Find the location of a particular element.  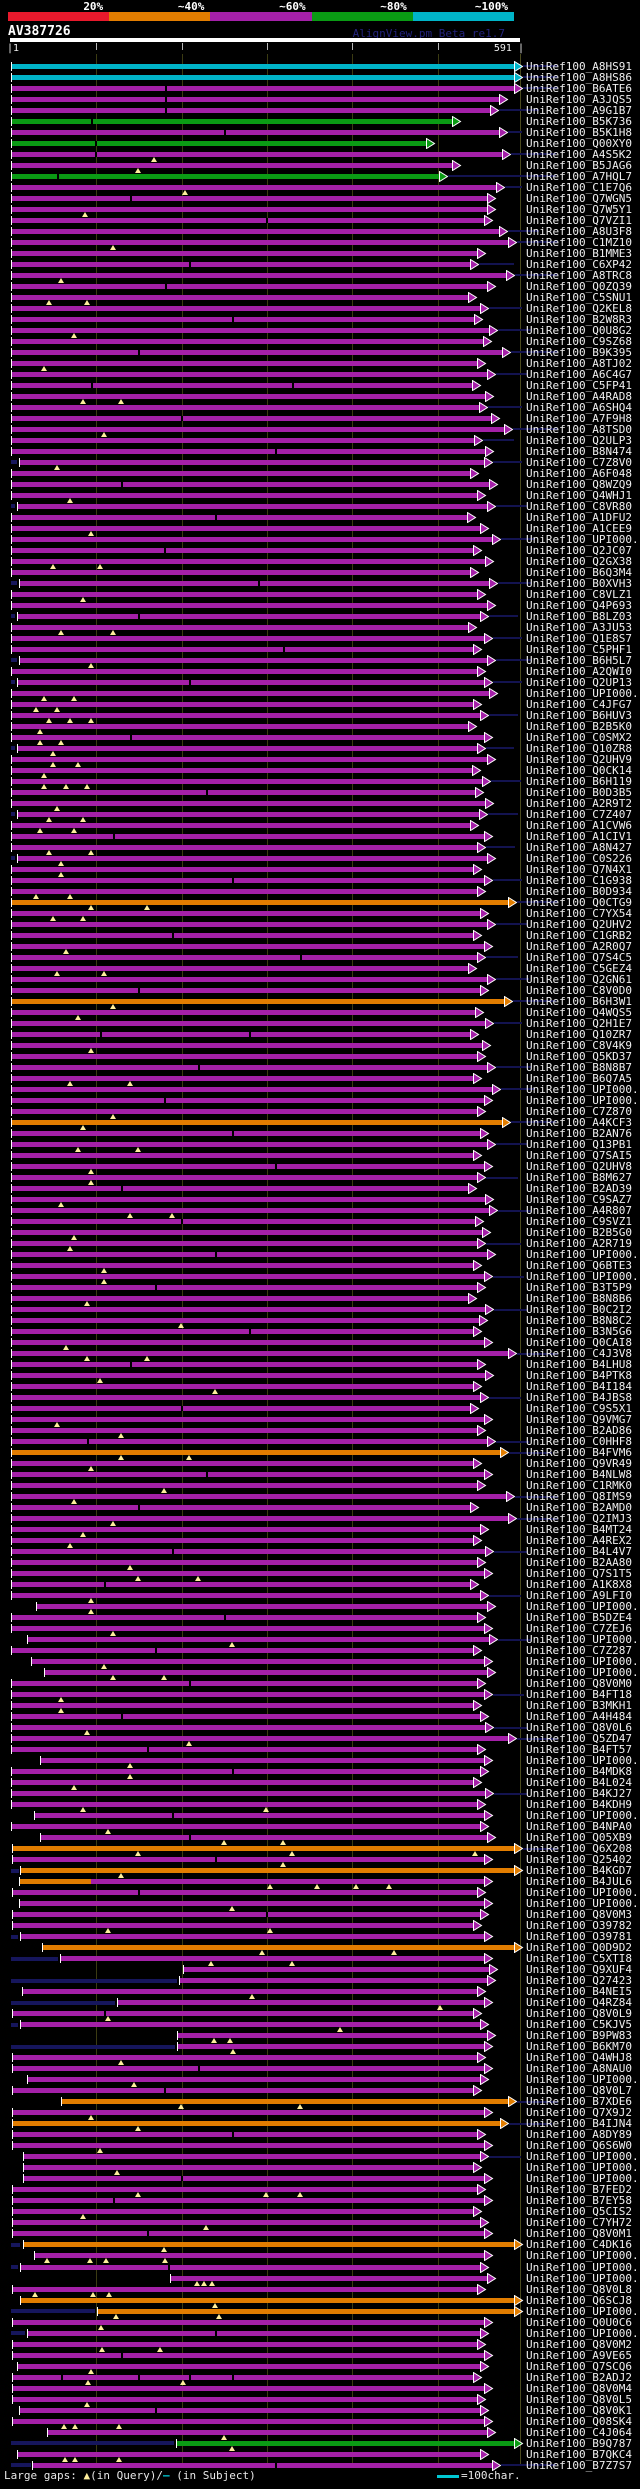

hit-row: UniRef100_B0D3B5 is located at coordinates (320, 792).